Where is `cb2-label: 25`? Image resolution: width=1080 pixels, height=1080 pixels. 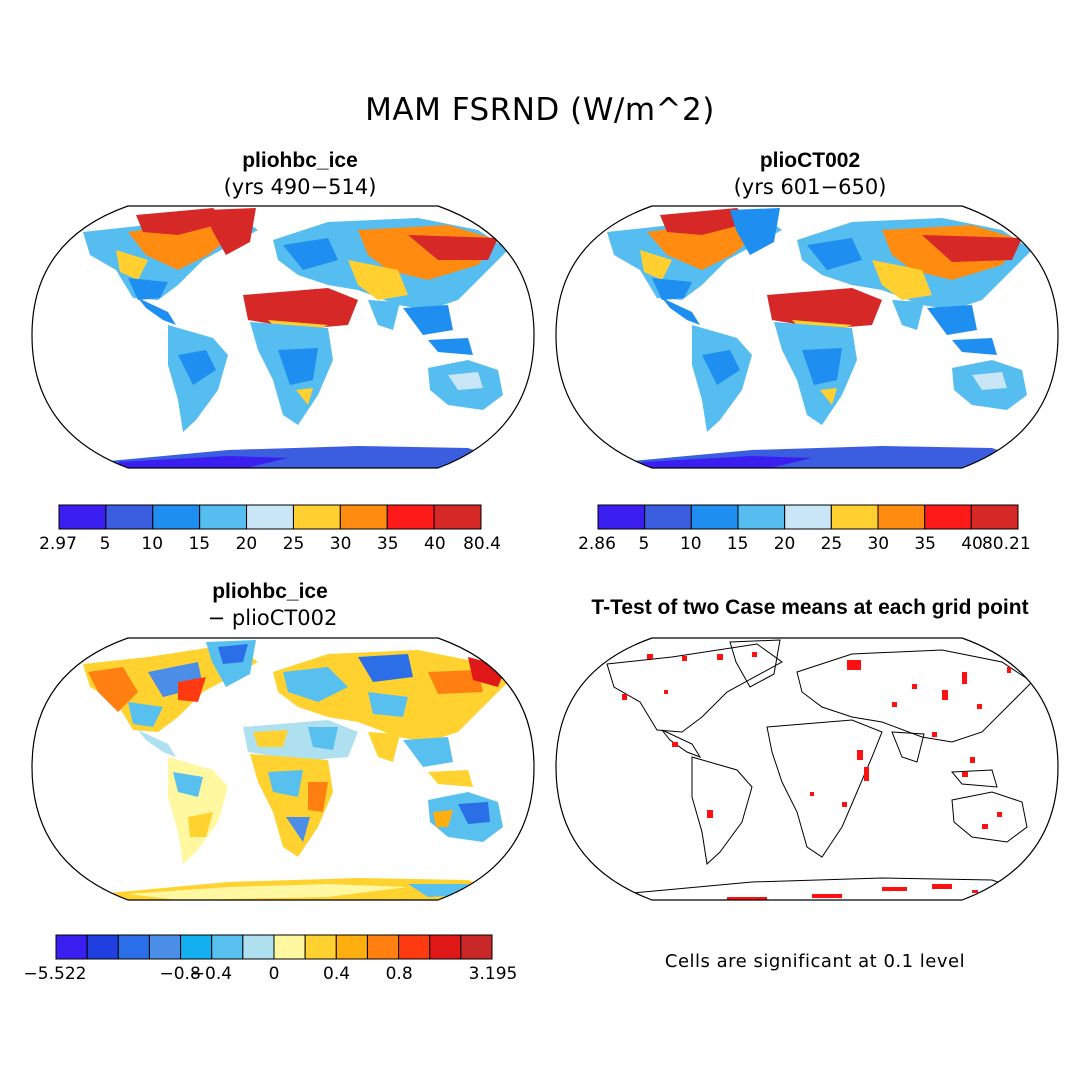 cb2-label: 25 is located at coordinates (831, 544).